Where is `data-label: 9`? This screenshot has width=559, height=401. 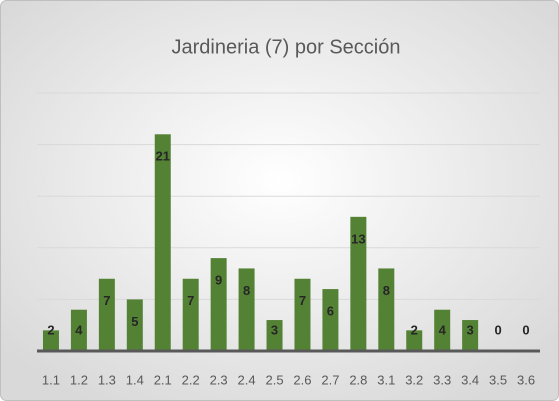 data-label: 9 is located at coordinates (218, 280).